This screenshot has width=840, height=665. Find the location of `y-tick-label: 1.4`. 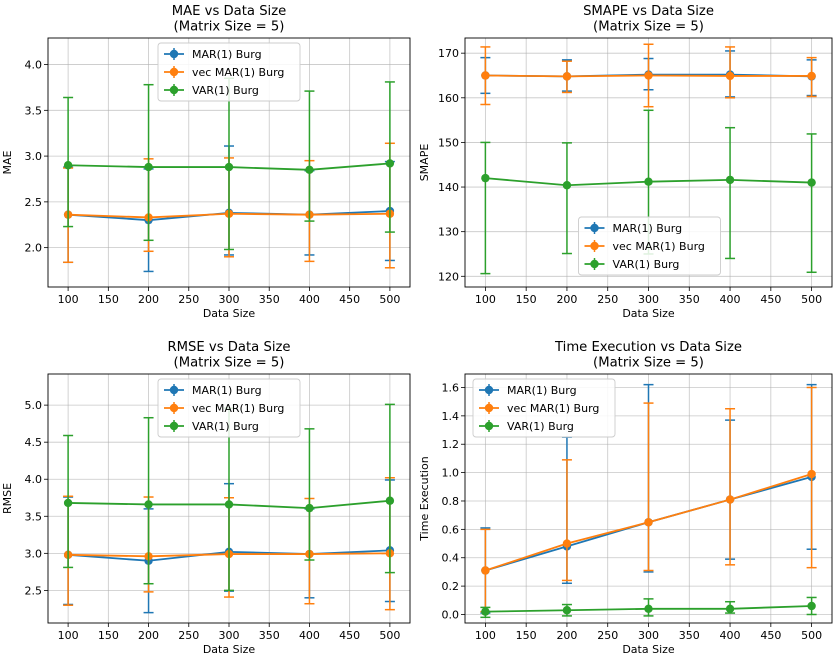

y-tick-label: 1.4 is located at coordinates (451, 416).